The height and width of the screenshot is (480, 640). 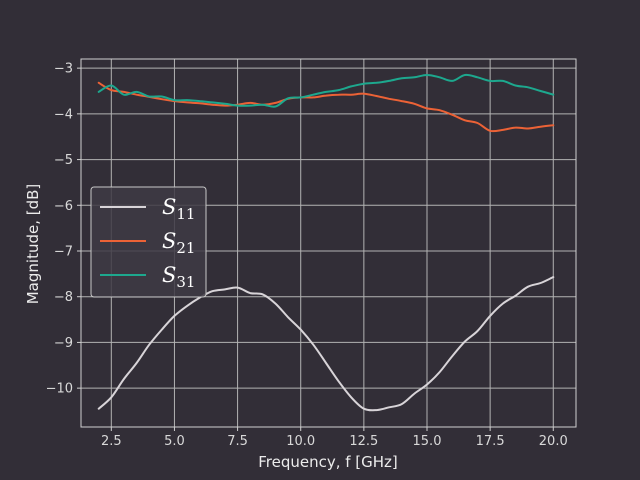 I want to click on legend-label-s31: S31, so click(x=178, y=277).